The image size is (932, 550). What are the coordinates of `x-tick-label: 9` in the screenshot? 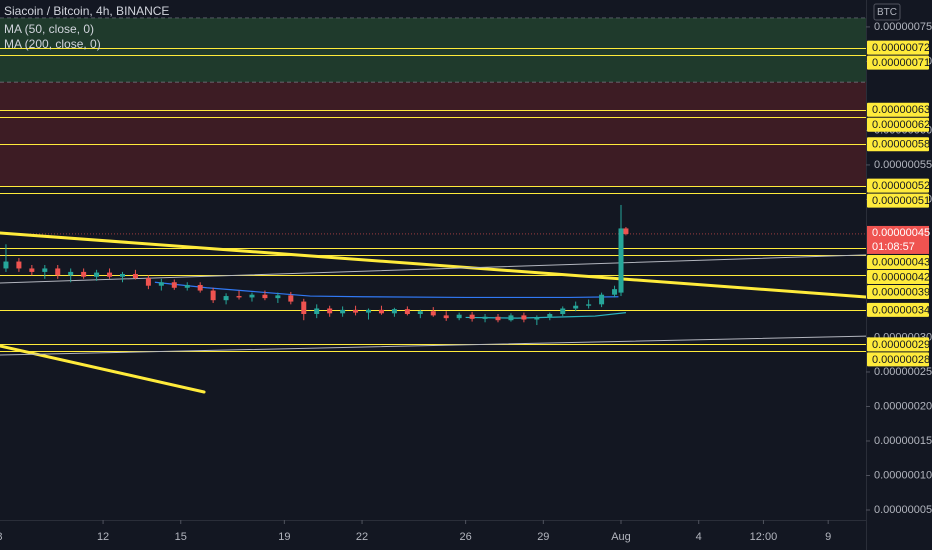 It's located at (828, 537).